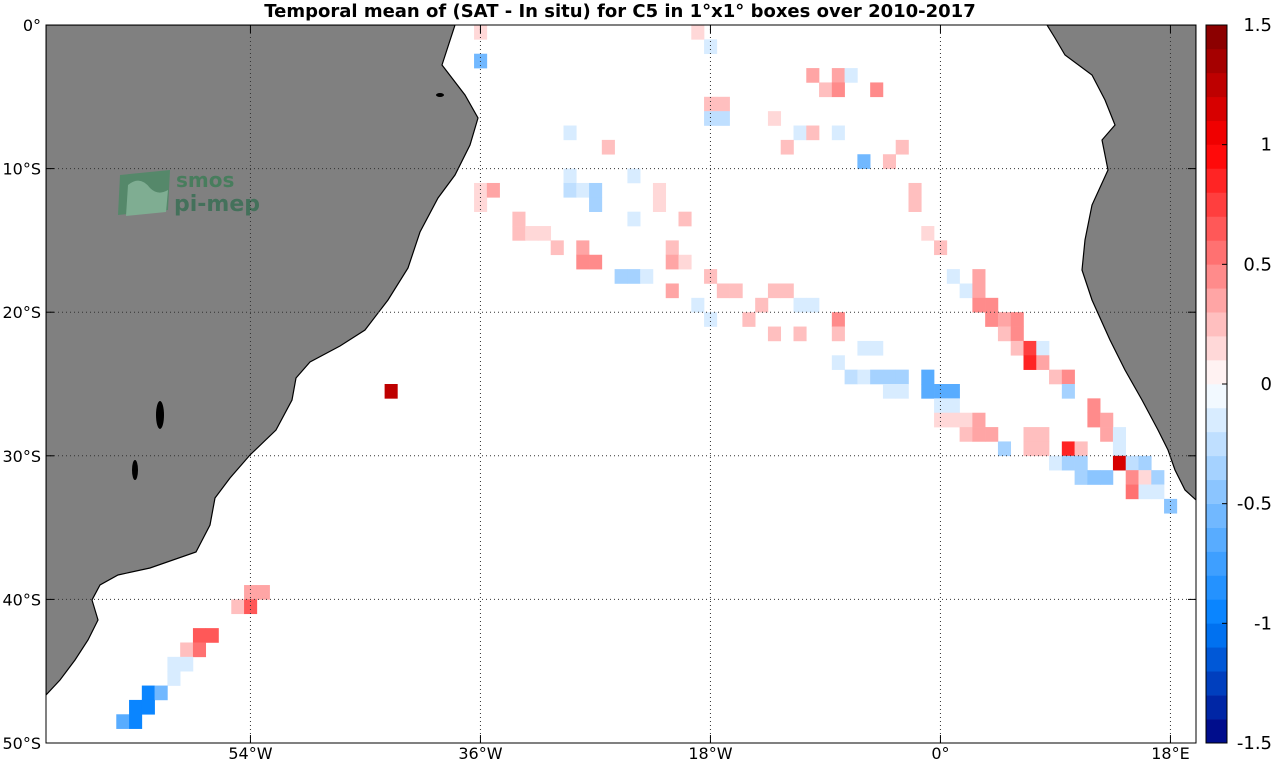 Image resolution: width=1273 pixels, height=762 pixels. Describe the element at coordinates (189, 192) in the screenshot. I see `smos-pimep-logo: smos pi-mep` at that location.